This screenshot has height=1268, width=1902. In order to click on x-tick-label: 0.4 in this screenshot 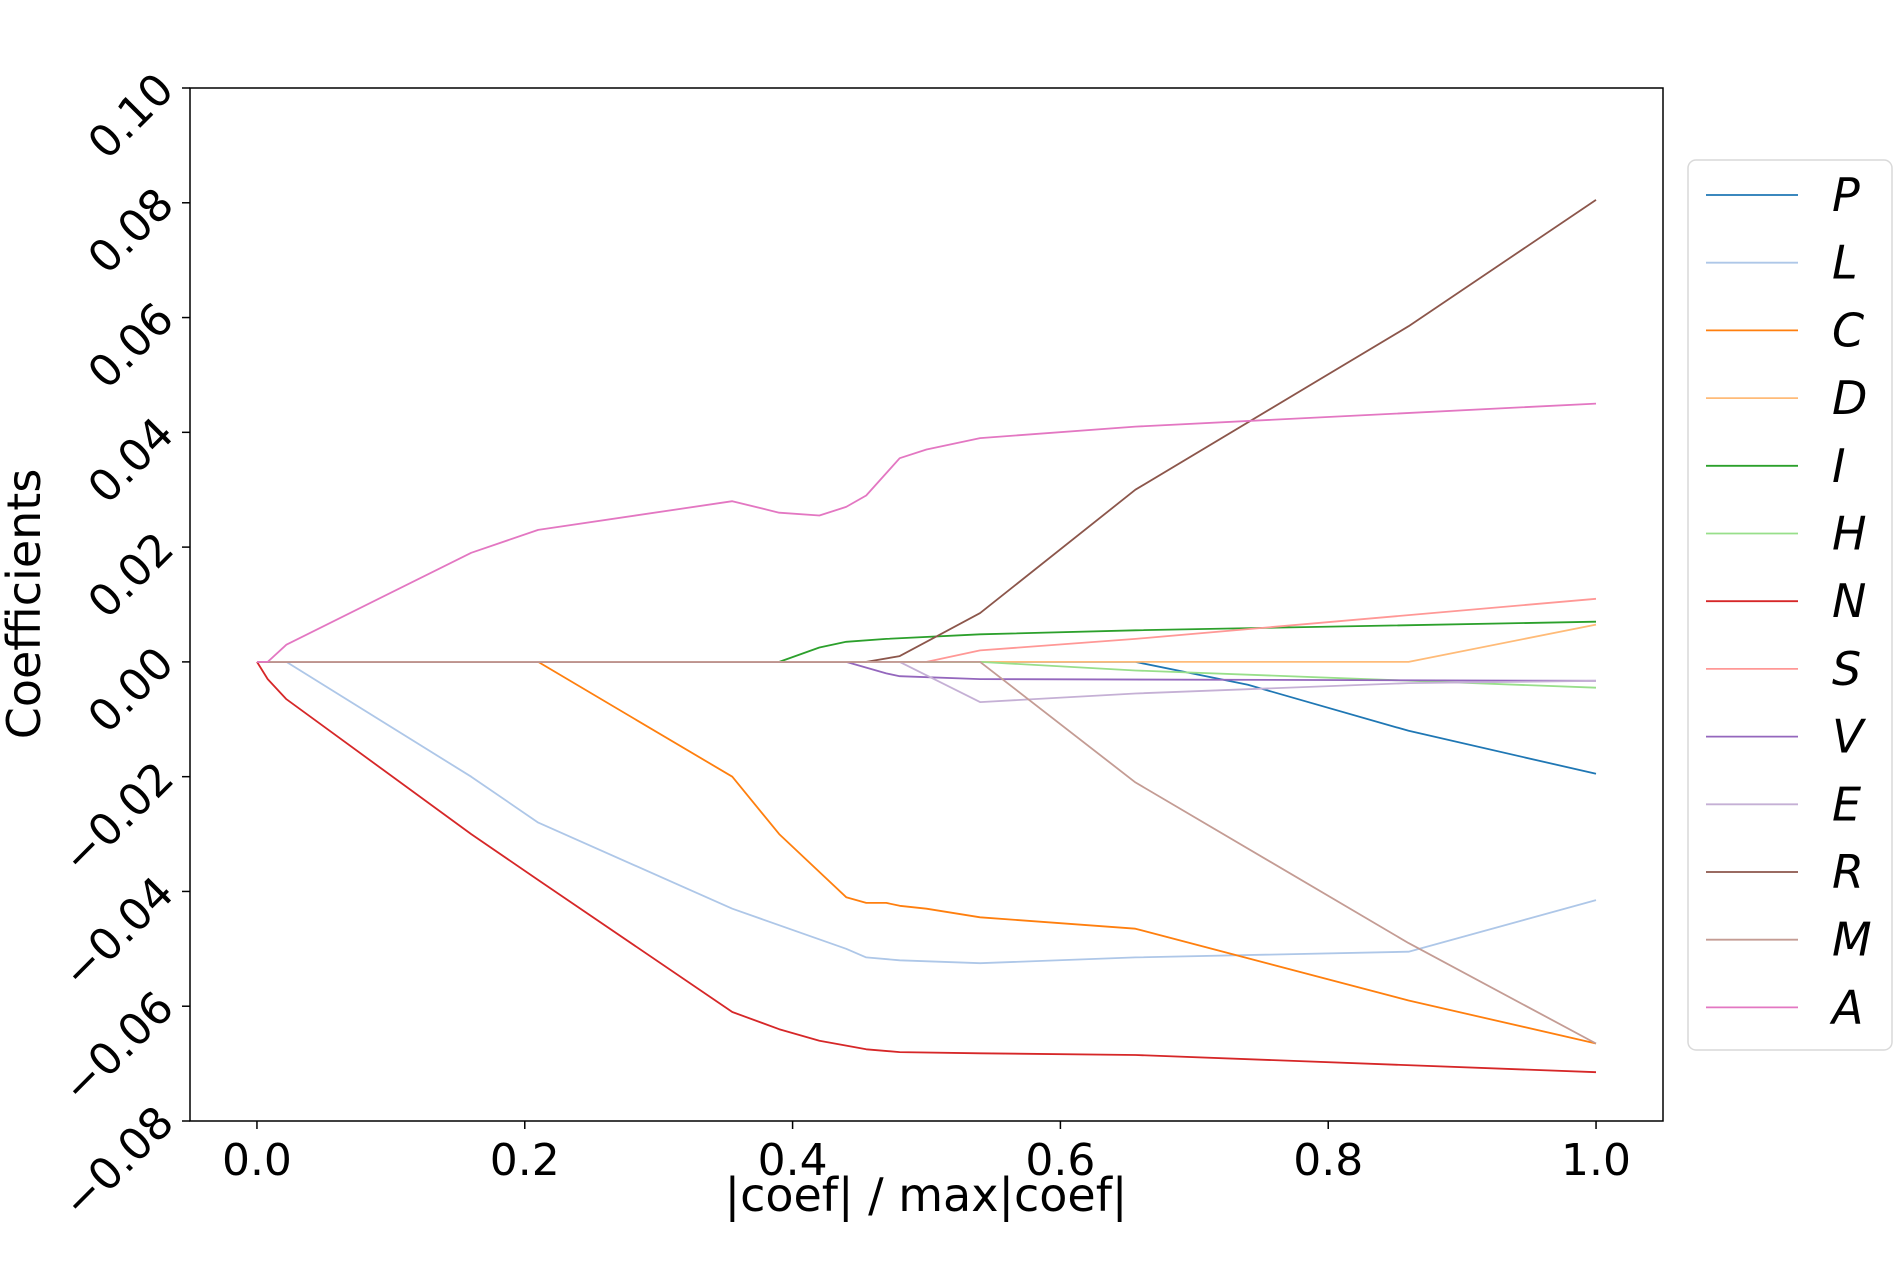, I will do `click(793, 1160)`.